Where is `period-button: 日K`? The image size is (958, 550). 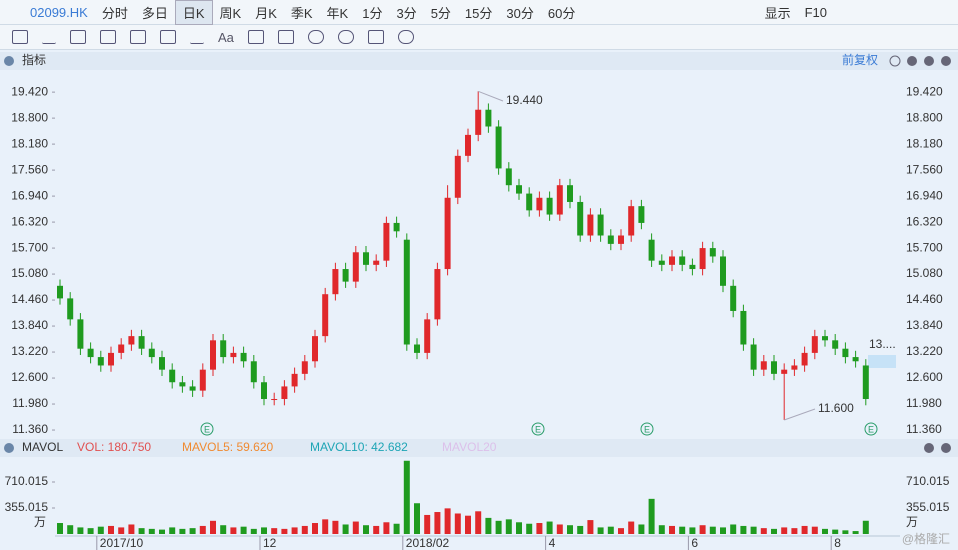
period-button: 日K is located at coordinates (193, 12).